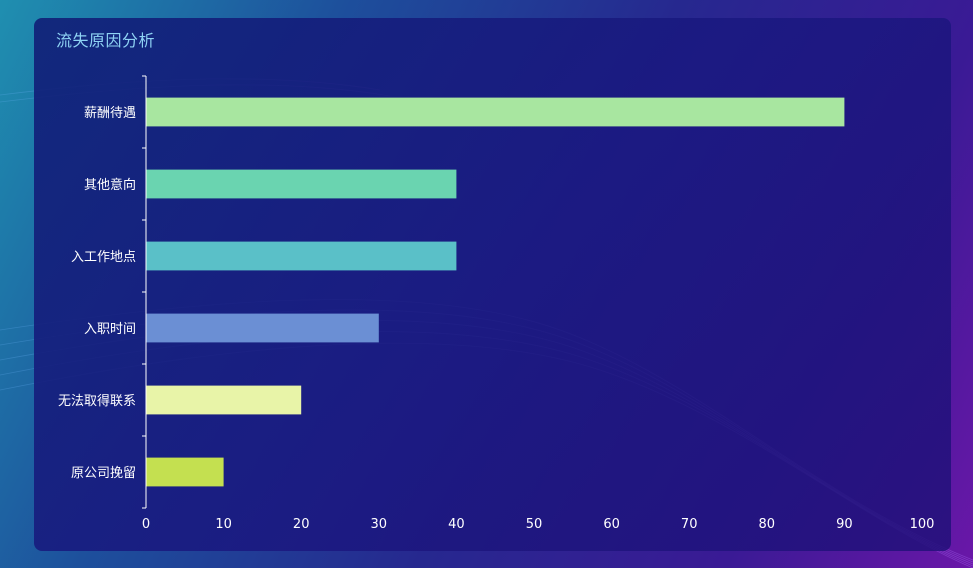 The height and width of the screenshot is (568, 973). What do you see at coordinates (110, 329) in the screenshot?
I see `y-tick-label: 入职时间` at bounding box center [110, 329].